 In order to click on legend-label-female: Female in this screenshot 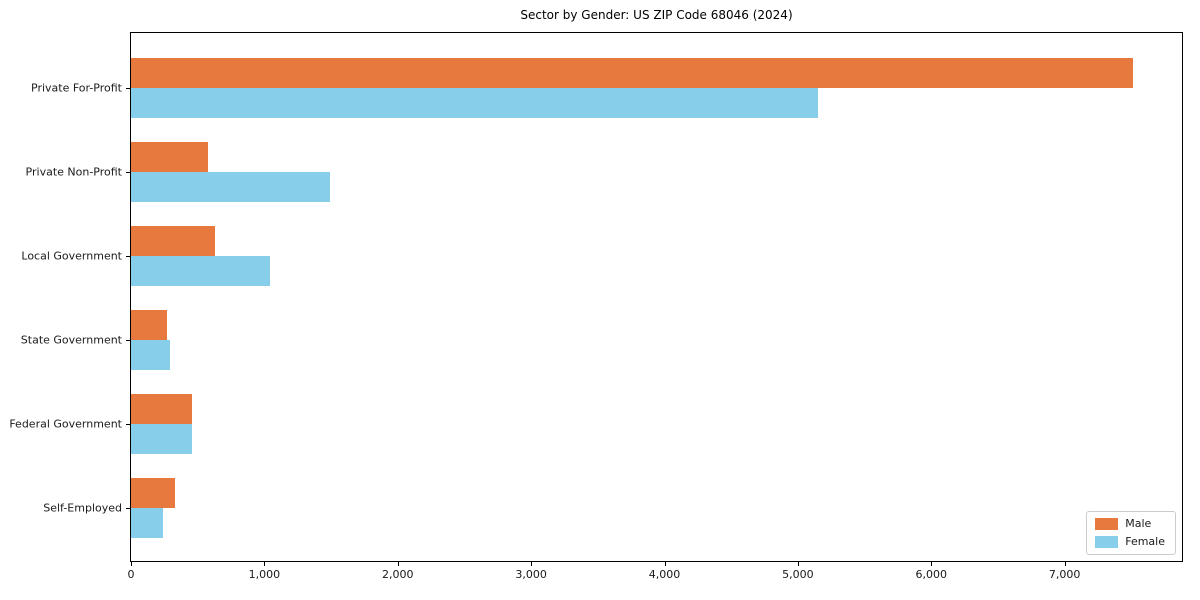, I will do `click(1145, 541)`.